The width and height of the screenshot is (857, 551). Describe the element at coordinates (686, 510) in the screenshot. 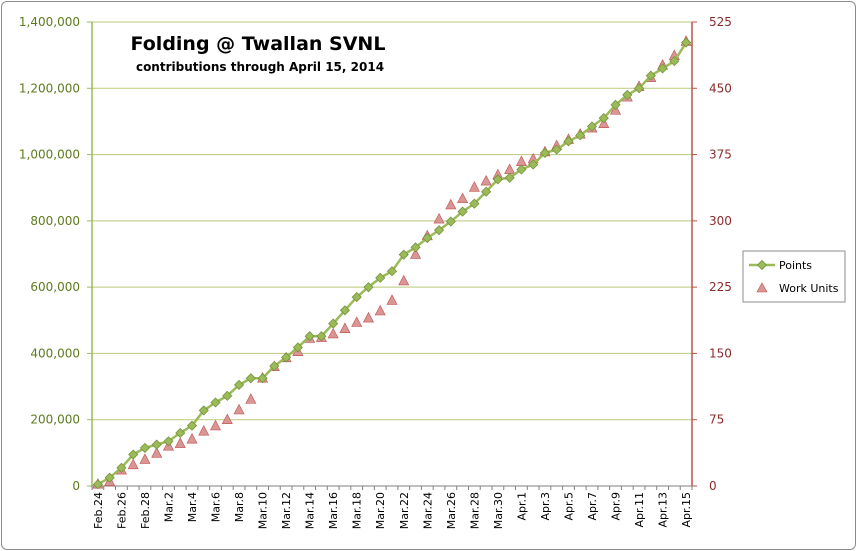

I see `x-tick-label: Apr.15` at that location.